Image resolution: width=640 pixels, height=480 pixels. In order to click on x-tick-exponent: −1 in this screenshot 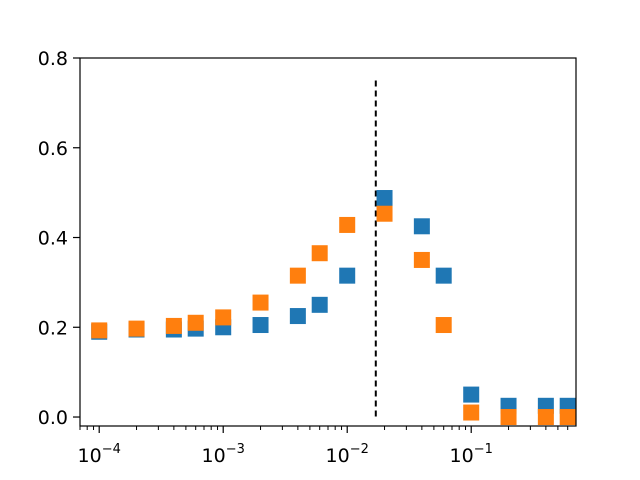, I will do `click(483, 449)`.